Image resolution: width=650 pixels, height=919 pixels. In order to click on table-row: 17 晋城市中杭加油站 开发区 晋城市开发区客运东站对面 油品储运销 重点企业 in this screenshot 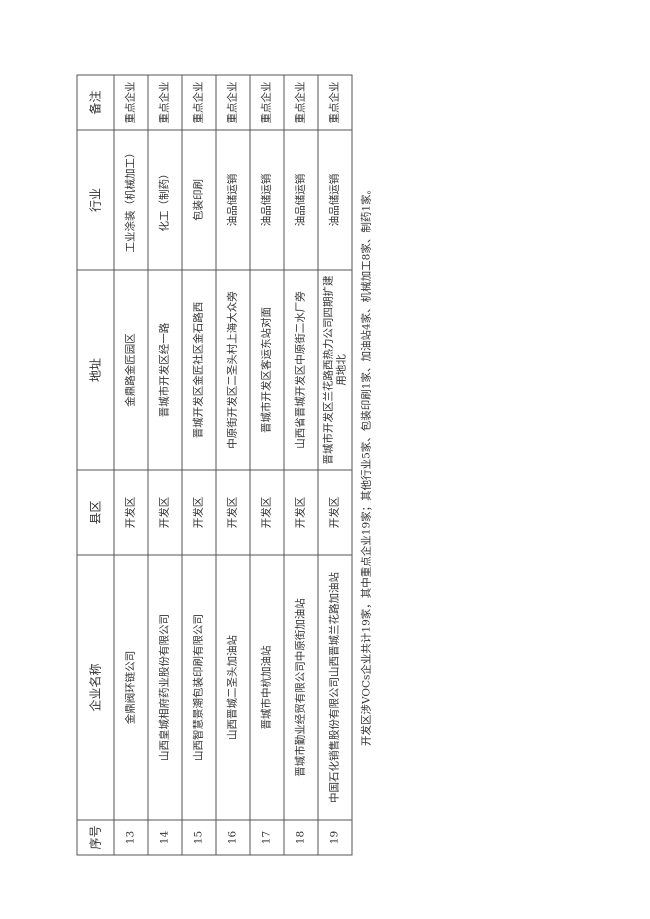, I will do `click(267, 465)`.